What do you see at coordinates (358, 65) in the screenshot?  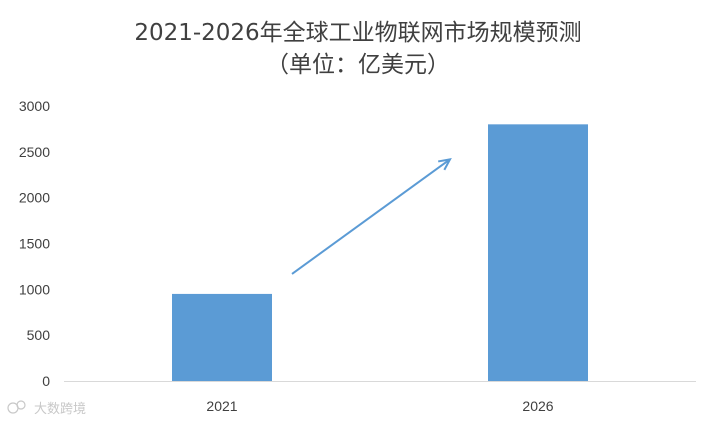 I see `chart-subtitle: （单位：亿美元）` at bounding box center [358, 65].